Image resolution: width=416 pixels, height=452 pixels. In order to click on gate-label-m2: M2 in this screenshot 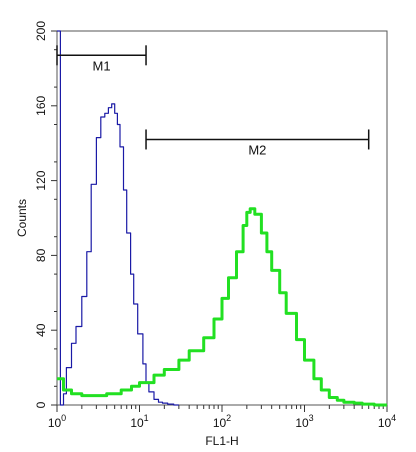, I will do `click(257, 149)`.